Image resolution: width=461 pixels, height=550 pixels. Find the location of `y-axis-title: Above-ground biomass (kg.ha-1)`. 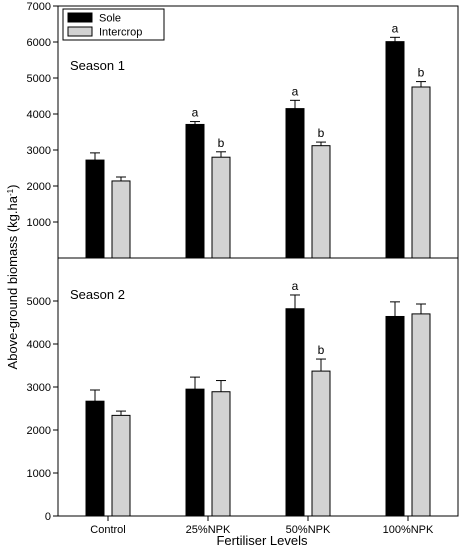

y-axis-title: Above-ground biomass (kg.ha-1) is located at coordinates (12, 277).